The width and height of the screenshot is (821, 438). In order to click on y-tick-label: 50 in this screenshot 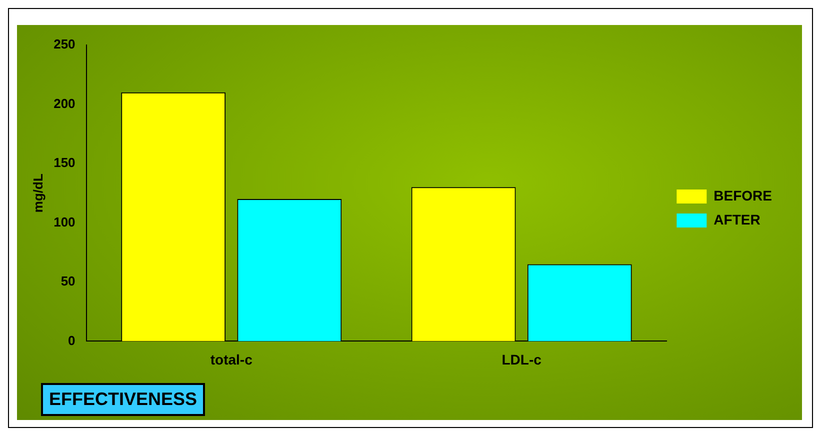, I will do `click(68, 281)`.